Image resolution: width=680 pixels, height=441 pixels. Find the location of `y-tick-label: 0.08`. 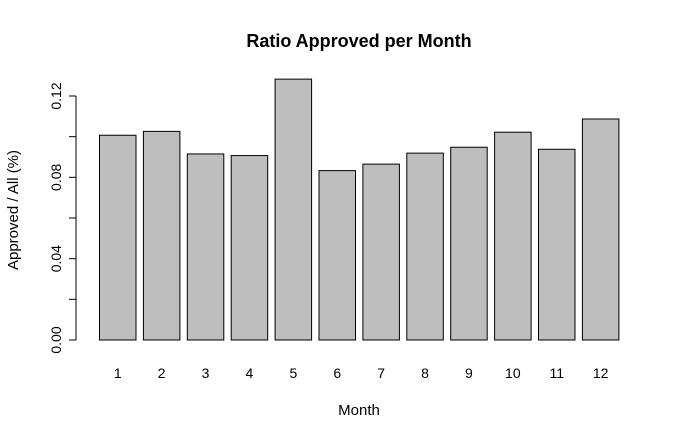

y-tick-label: 0.08 is located at coordinates (56, 176).